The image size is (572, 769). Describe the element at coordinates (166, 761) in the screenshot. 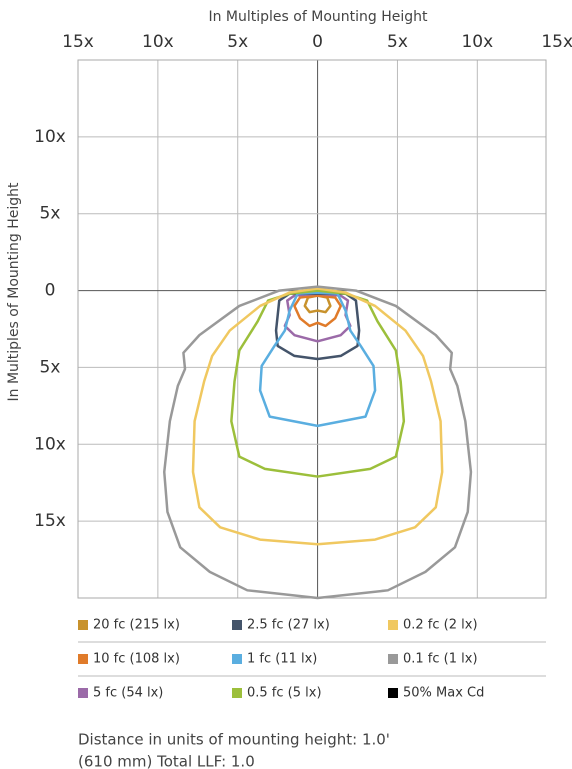

I see `footnote: (610 mm) Total LLF: 1.0` at that location.